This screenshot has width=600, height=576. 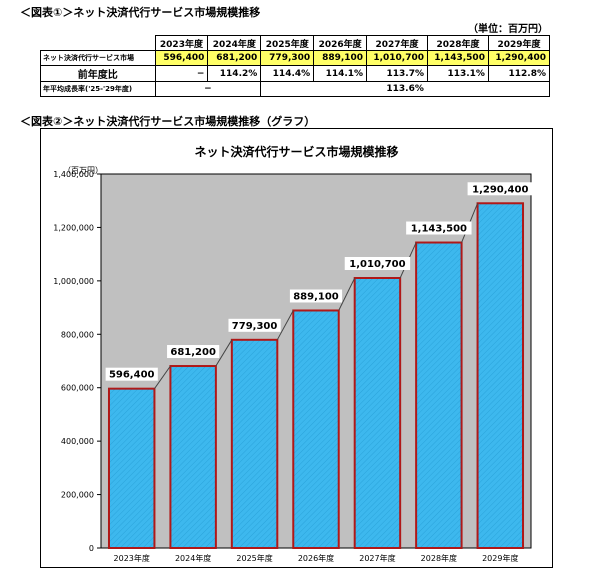 What do you see at coordinates (405, 89) in the screenshot?
I see `cagr-value-cell: 113.6%` at bounding box center [405, 89].